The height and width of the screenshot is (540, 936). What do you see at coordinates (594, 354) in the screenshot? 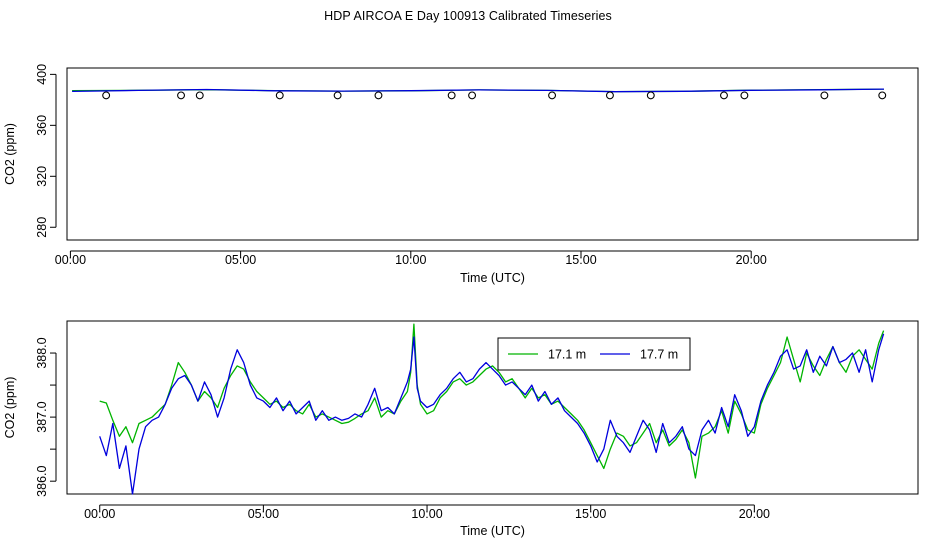
I see `legend: 17.1 m 17.7 m` at bounding box center [594, 354].